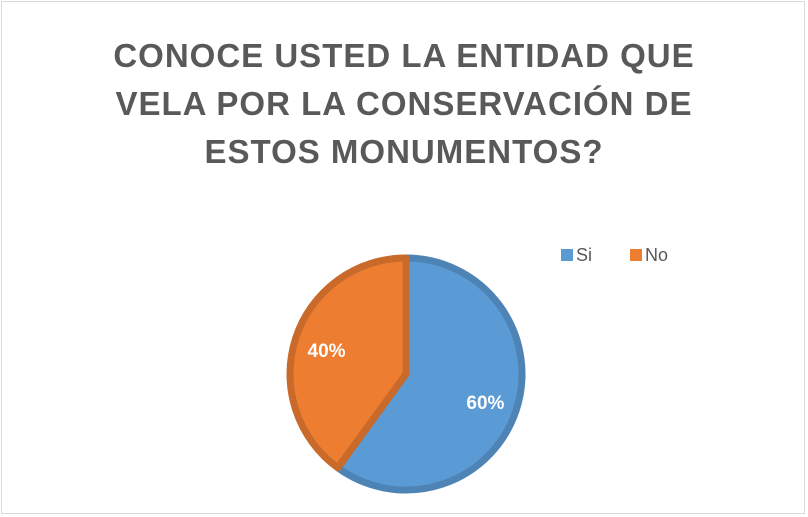  I want to click on legend-label: Si, so click(584, 255).